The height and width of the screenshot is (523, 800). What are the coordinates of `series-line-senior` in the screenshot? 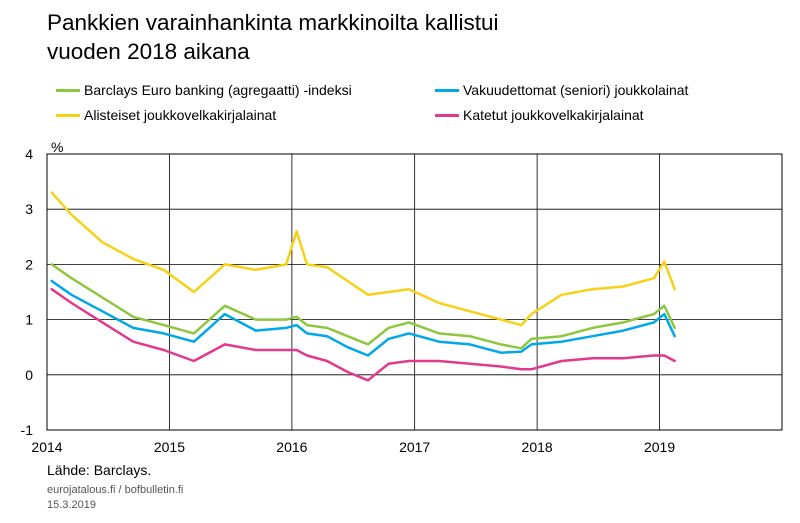 It's located at (363, 318).